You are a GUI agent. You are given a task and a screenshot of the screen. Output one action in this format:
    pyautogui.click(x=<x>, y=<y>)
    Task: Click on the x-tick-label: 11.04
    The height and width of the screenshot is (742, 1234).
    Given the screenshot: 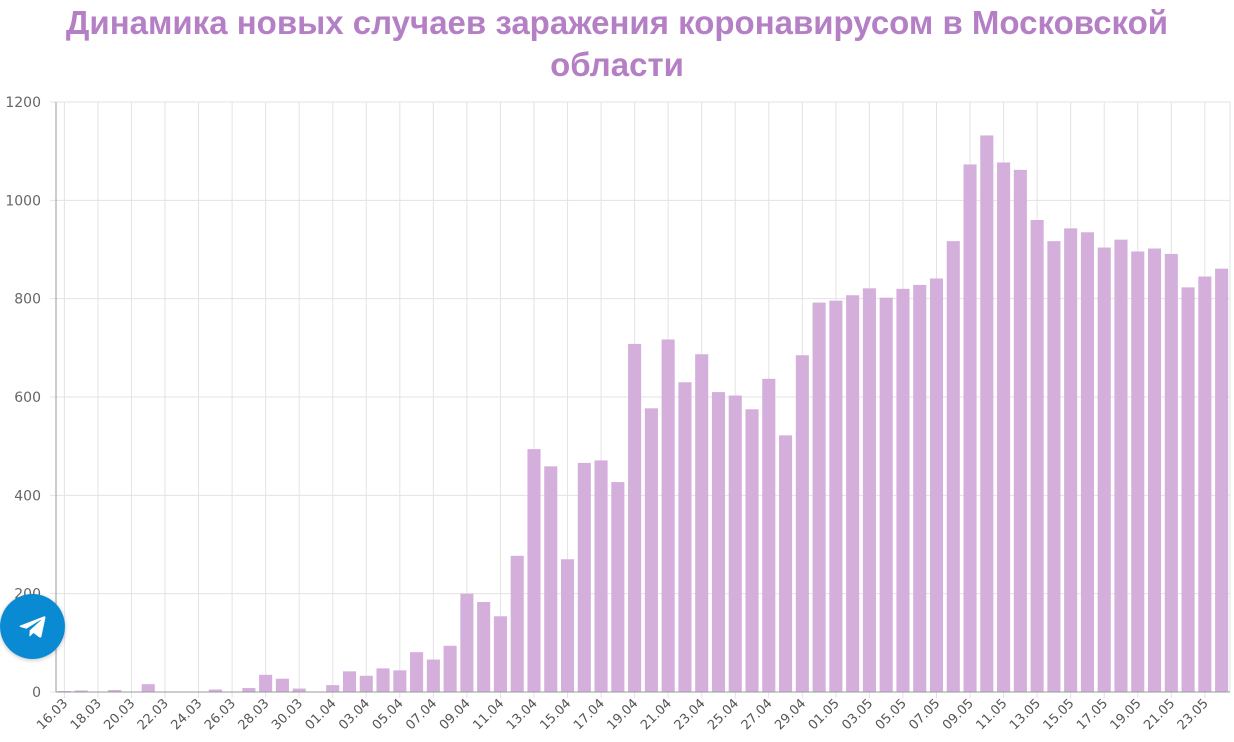 What is the action you would take?
    pyautogui.click(x=488, y=714)
    